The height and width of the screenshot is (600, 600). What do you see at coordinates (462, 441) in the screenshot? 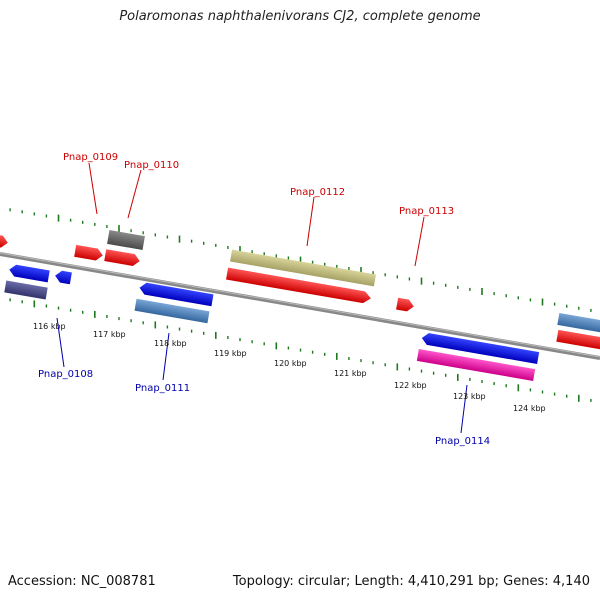
I see `gene-label-pnap-0114: Pnap_0114` at bounding box center [462, 441].